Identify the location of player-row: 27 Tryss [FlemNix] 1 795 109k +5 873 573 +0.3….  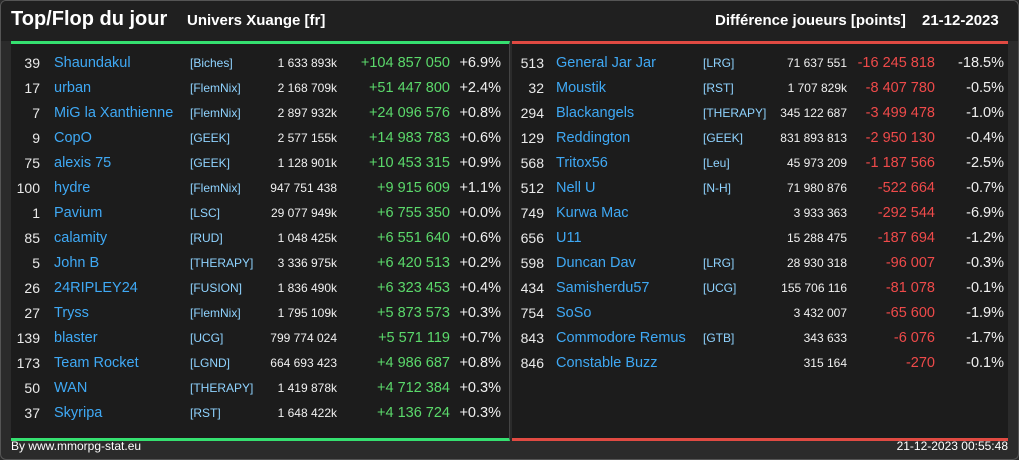
(260, 313).